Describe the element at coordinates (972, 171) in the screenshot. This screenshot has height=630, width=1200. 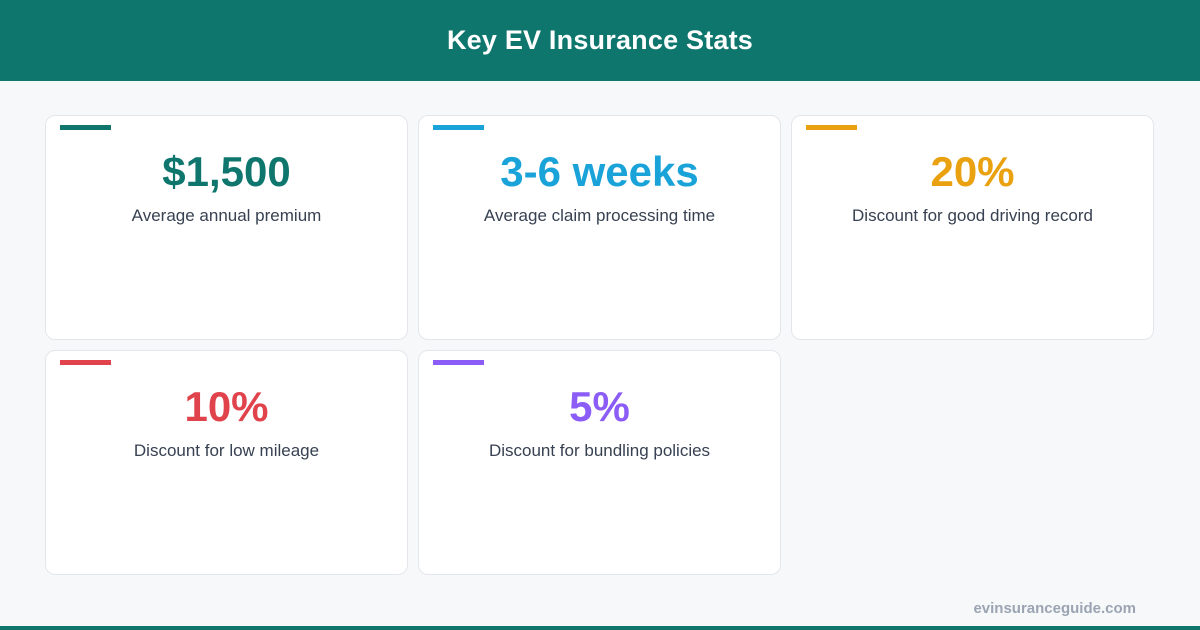
I see `stat-value: 20%` at that location.